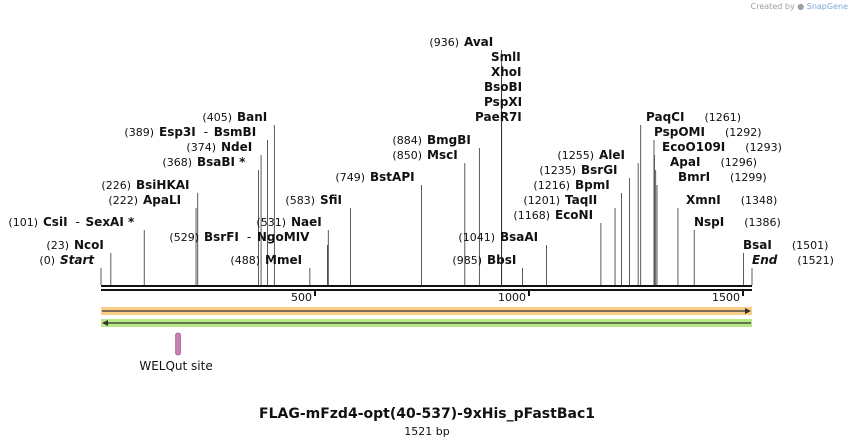 The image size is (854, 447). I want to click on site-position: (368), so click(177, 162).